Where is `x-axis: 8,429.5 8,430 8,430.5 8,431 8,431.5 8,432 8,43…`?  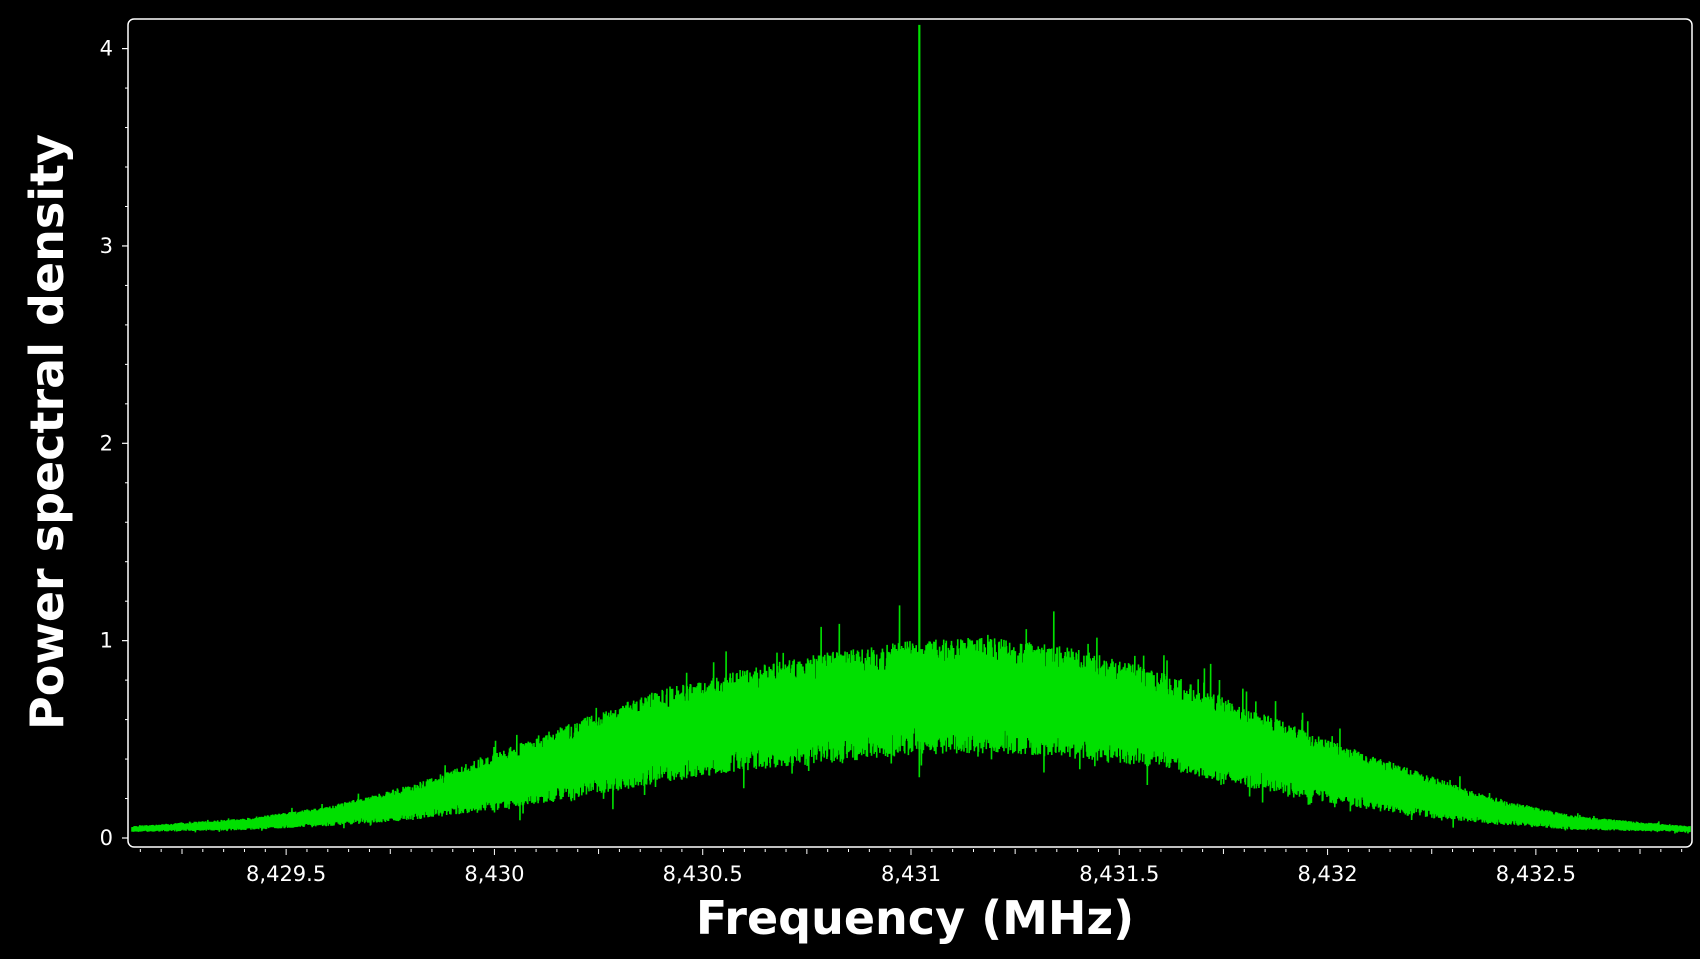 x-axis: 8,429.5 8,430 8,430.5 8,431 8,431.5 8,432 8,43… is located at coordinates (911, 867).